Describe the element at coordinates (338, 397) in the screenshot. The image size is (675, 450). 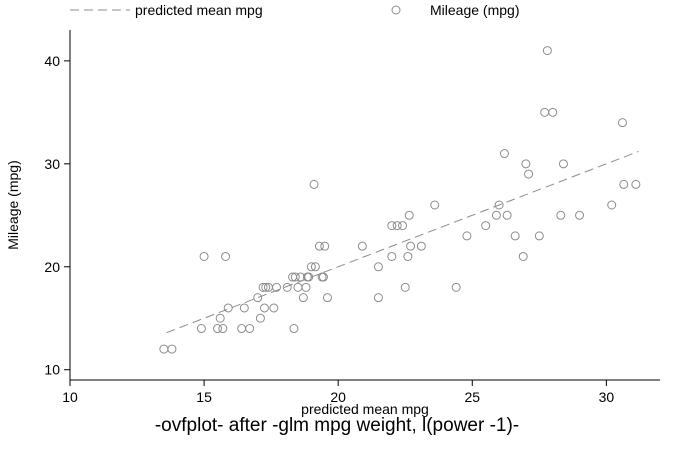
I see `x-tick-label: 20` at that location.